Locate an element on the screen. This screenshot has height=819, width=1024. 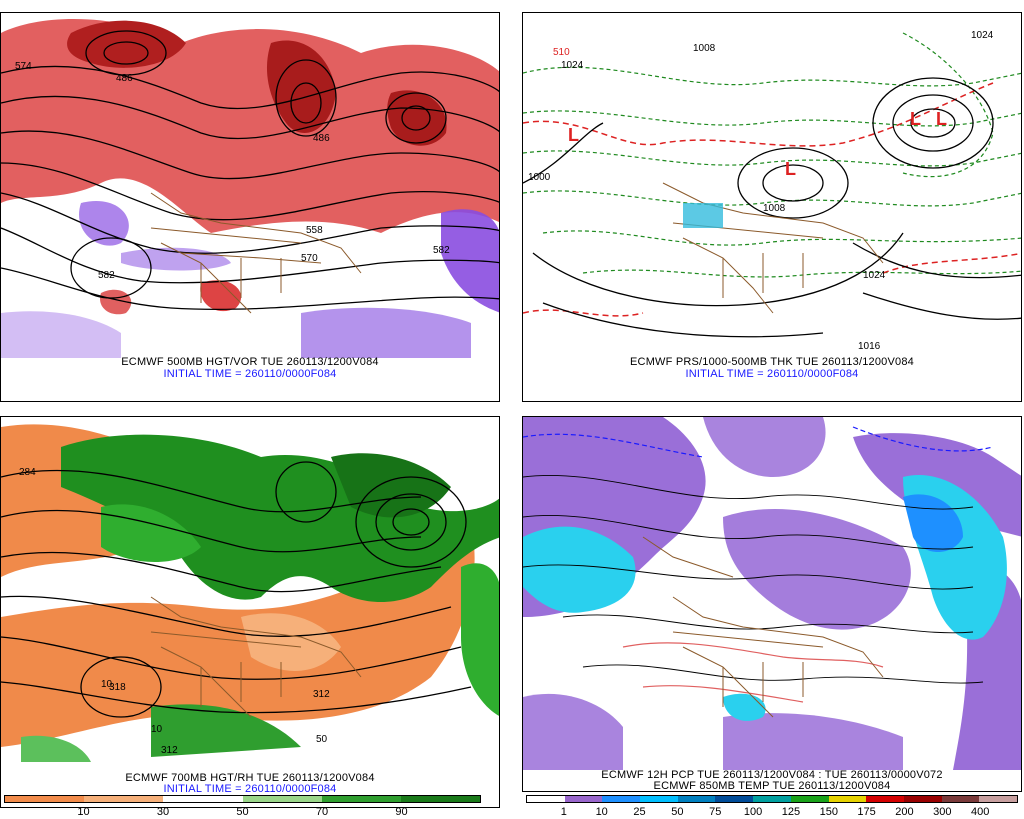
contour-label: 1000 is located at coordinates (539, 177).